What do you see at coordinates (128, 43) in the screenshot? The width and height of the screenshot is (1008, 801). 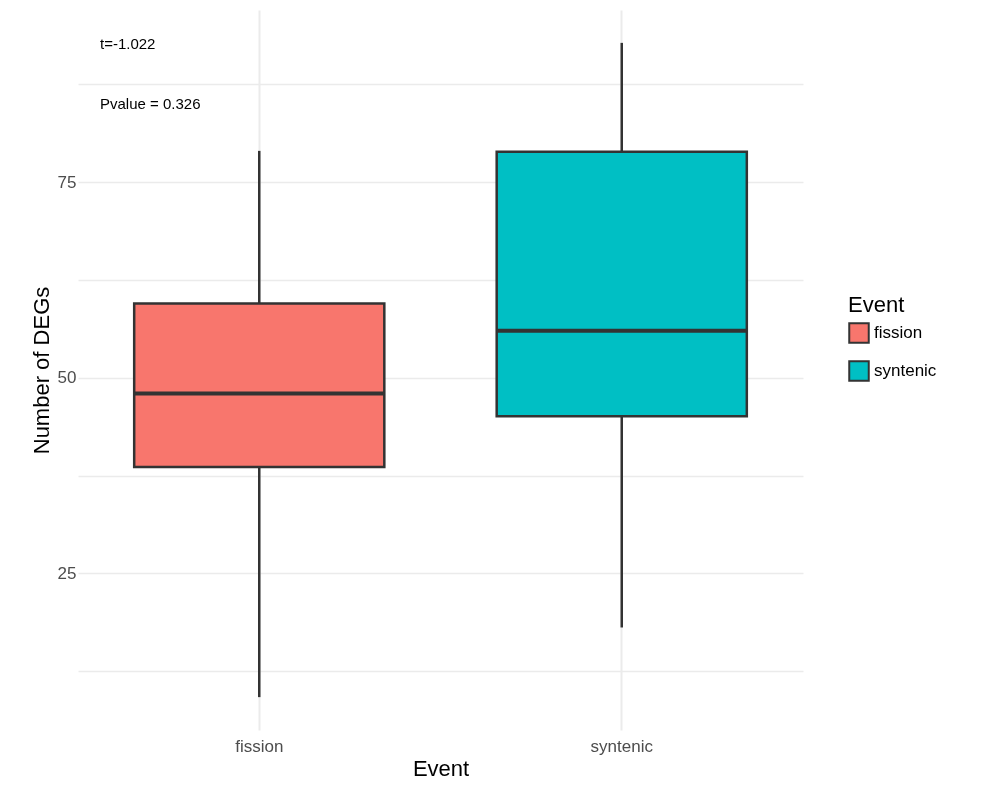 I see `annotation: t=-1.022` at bounding box center [128, 43].